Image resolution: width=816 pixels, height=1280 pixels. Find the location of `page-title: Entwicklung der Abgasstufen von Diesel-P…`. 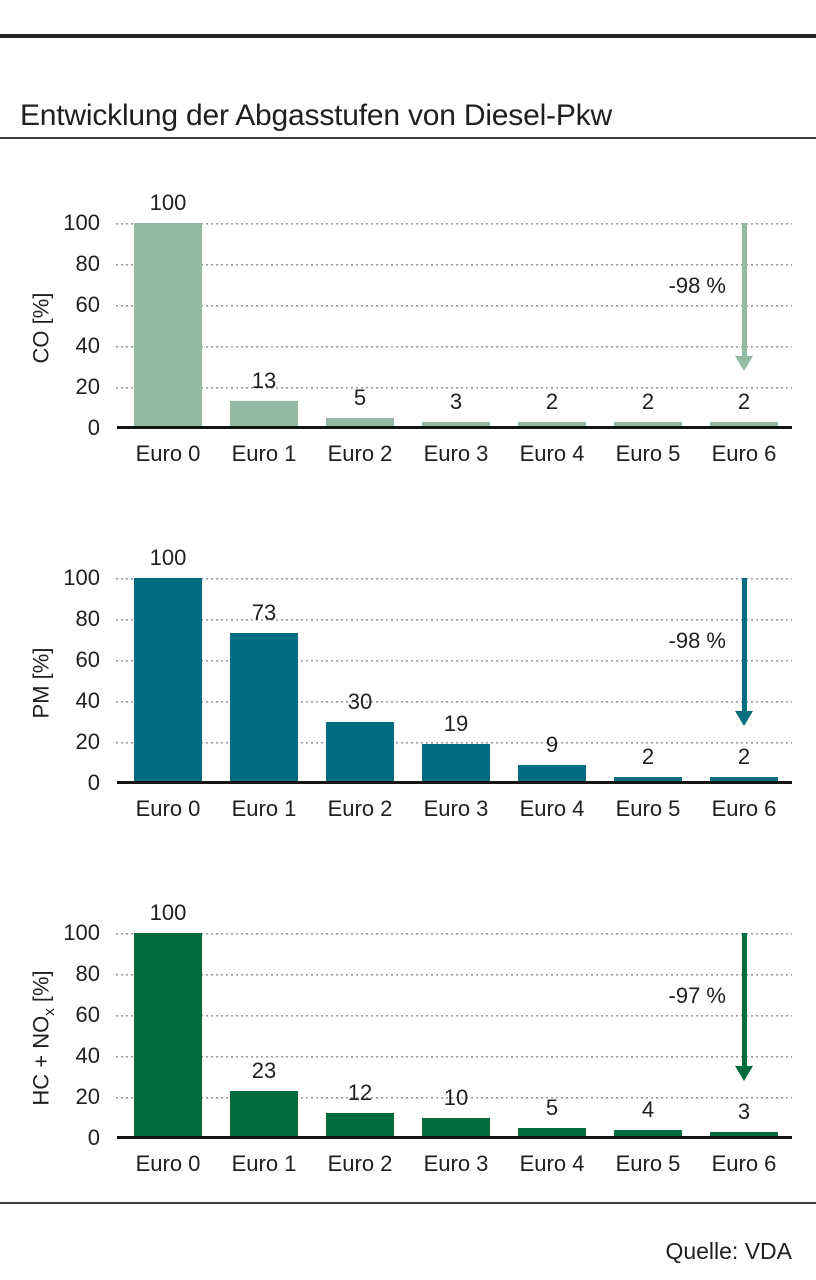

page-title: Entwicklung der Abgasstufen von Diesel-P… is located at coordinates (316, 116).